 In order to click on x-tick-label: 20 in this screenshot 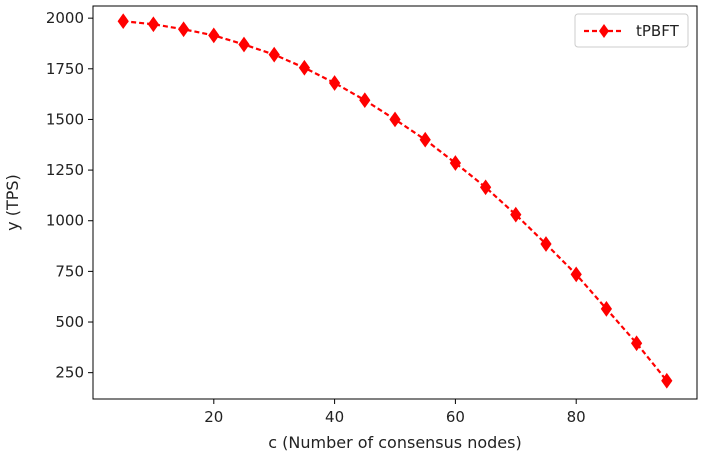, I will do `click(213, 417)`.